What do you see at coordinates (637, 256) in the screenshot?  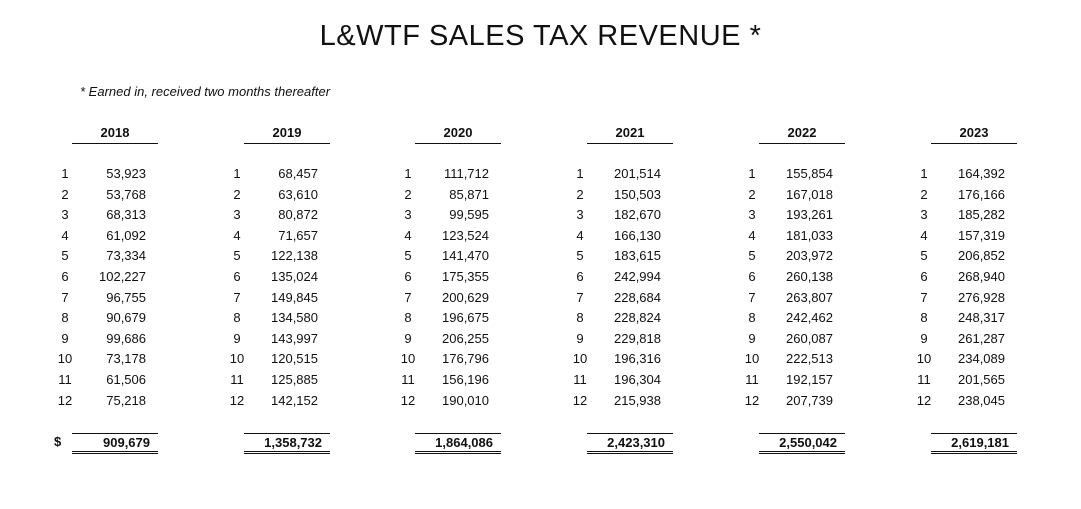 I see `monthly-value: 183,615` at bounding box center [637, 256].